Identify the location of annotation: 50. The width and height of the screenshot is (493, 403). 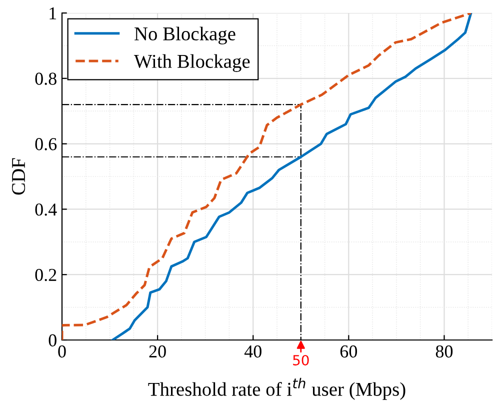
(301, 360).